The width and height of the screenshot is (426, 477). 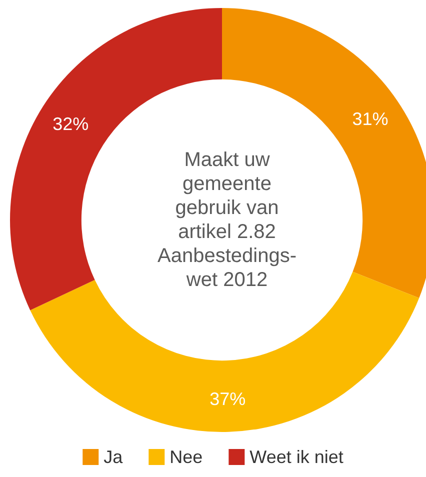 I want to click on data-label: 37%, so click(x=228, y=399).